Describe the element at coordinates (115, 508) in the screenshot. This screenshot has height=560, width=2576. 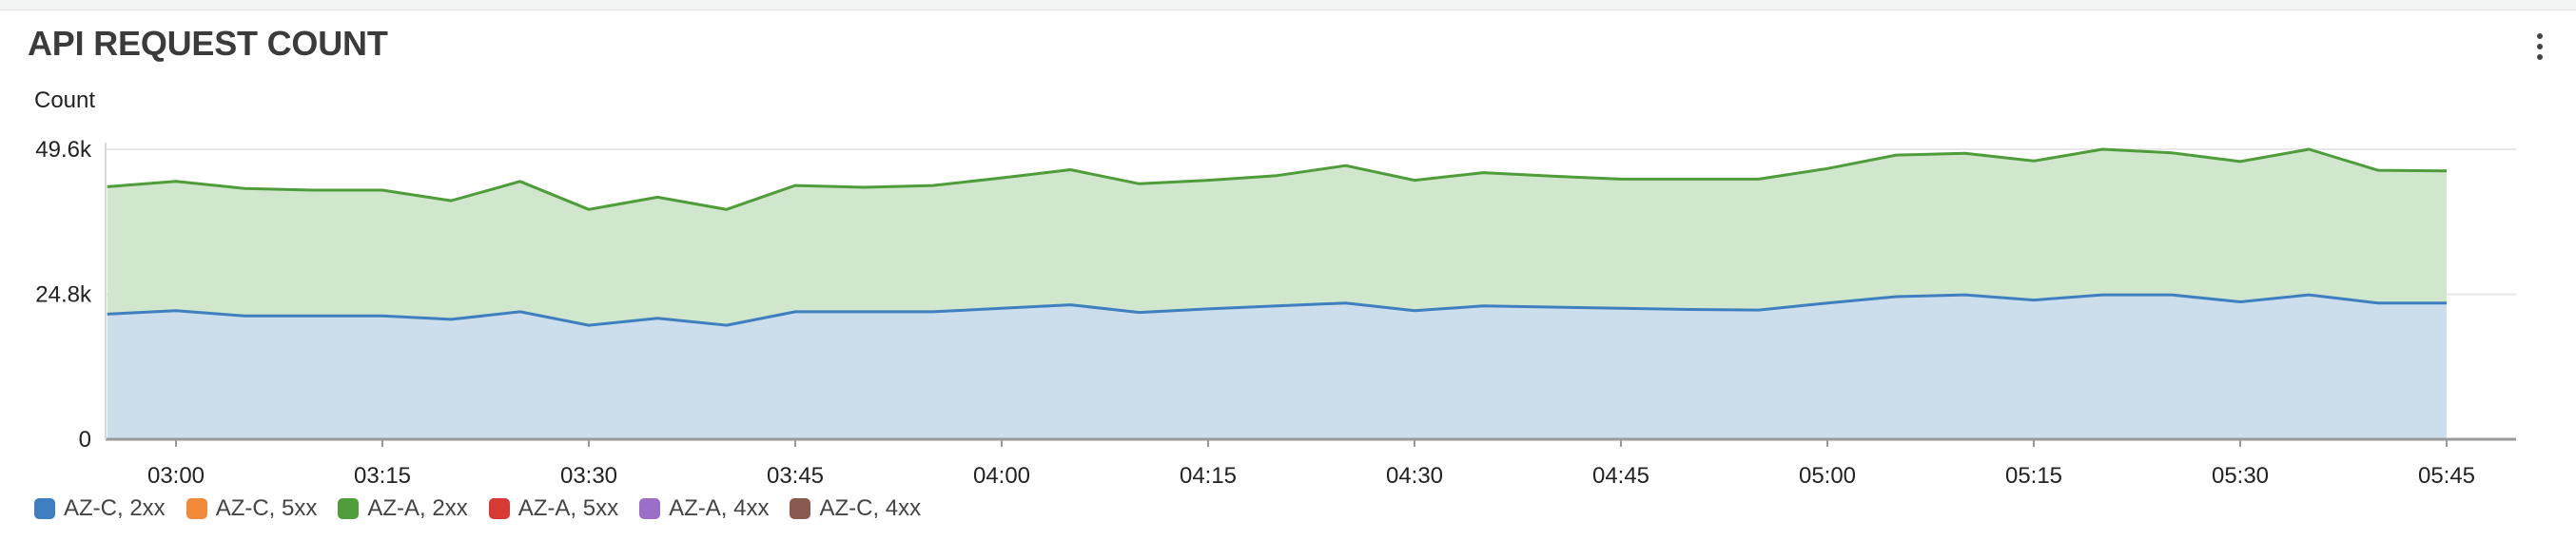
I see `legend-label: AZ-C, 2xx` at that location.